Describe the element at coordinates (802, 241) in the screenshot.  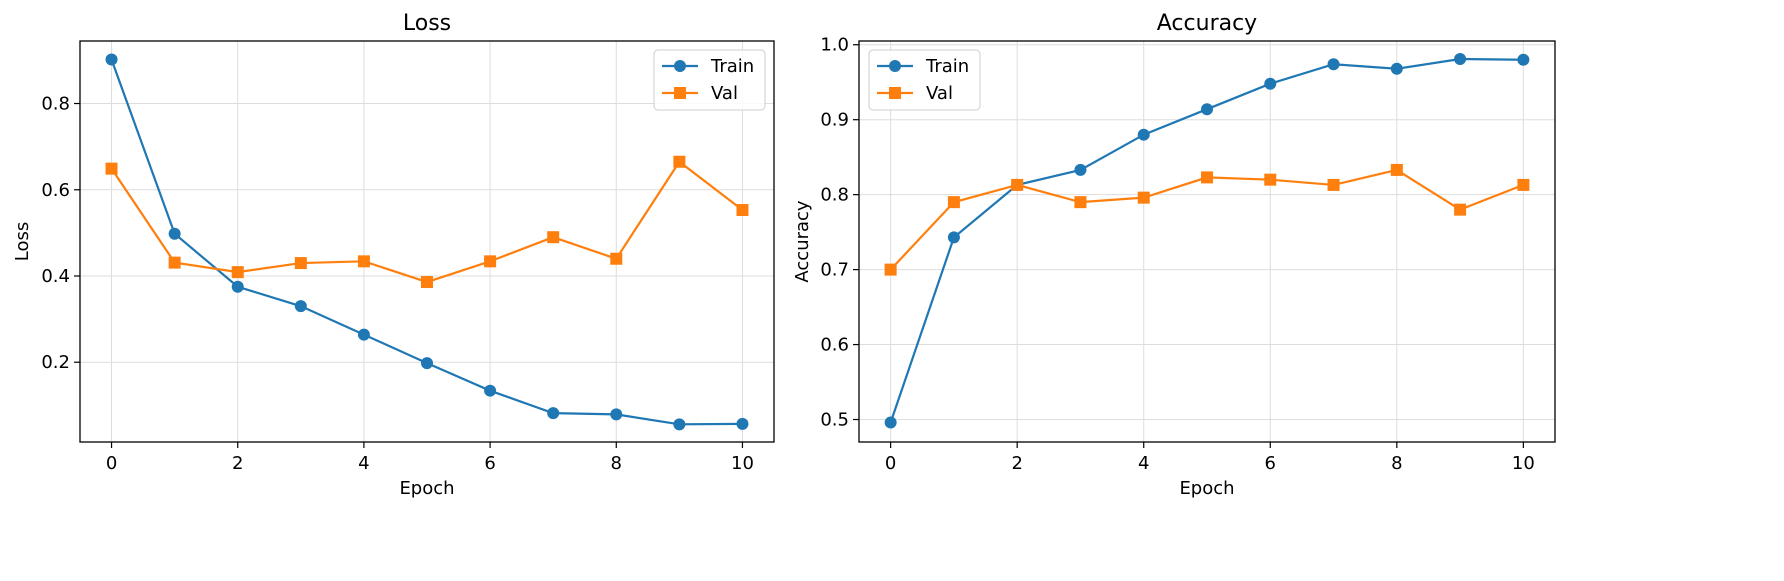
I see `y-axis-label: Accuracy` at that location.